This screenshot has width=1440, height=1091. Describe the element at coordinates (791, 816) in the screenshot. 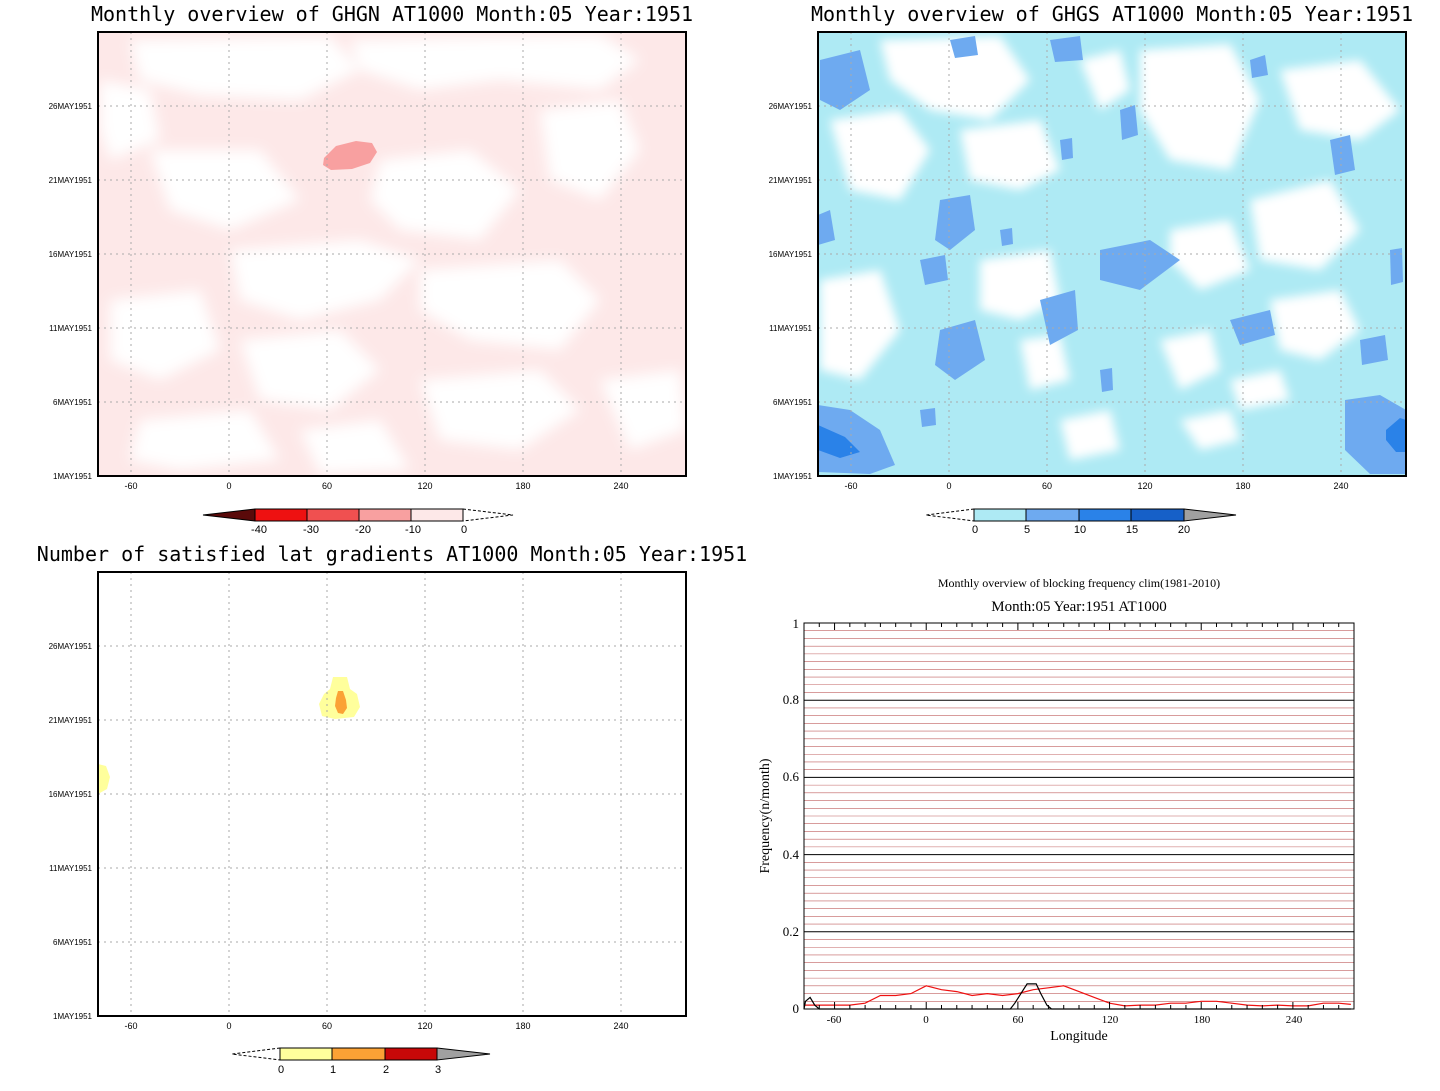

I see `freq-y-ticks: 0 0.2 0.4 0.6 0.8 1` at that location.